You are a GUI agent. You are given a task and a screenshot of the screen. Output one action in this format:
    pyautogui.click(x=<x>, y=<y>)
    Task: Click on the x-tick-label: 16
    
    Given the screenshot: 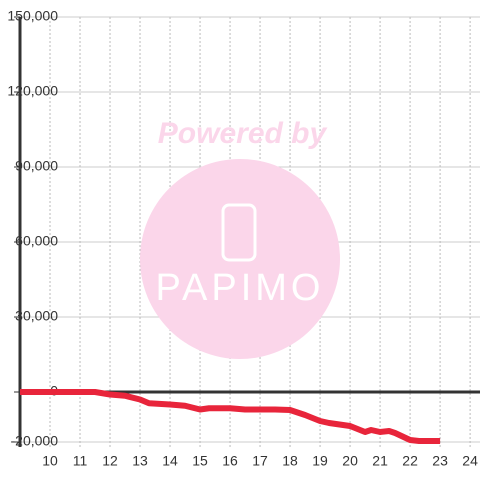 What is the action you would take?
    pyautogui.click(x=230, y=461)
    